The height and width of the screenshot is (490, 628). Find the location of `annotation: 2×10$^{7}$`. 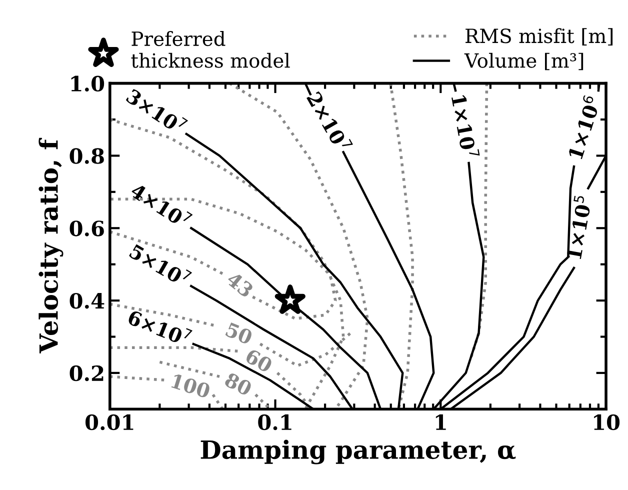

annotation: 2×10$^{7}$ is located at coordinates (329, 121).